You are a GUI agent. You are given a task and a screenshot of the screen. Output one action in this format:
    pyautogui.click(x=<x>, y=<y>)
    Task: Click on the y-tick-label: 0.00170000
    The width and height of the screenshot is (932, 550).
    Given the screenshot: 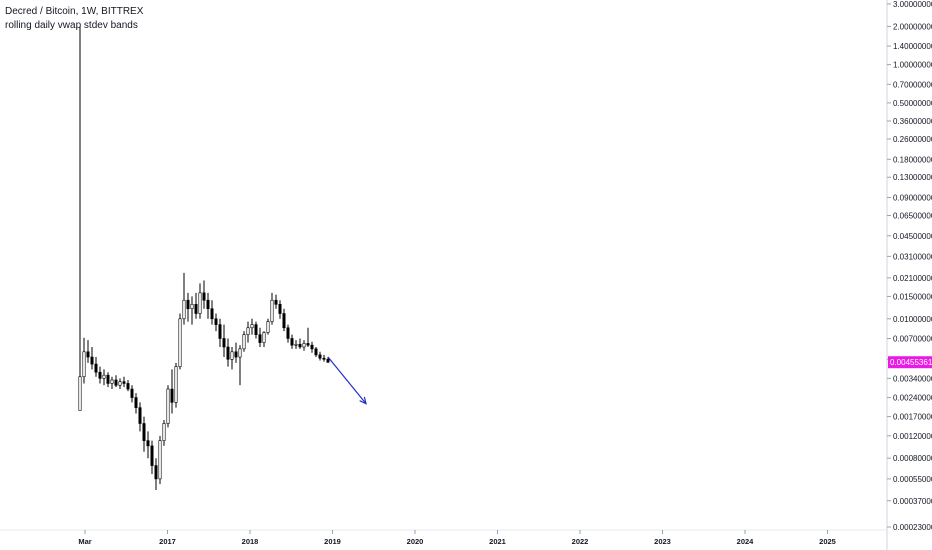 What is the action you would take?
    pyautogui.click(x=912, y=417)
    